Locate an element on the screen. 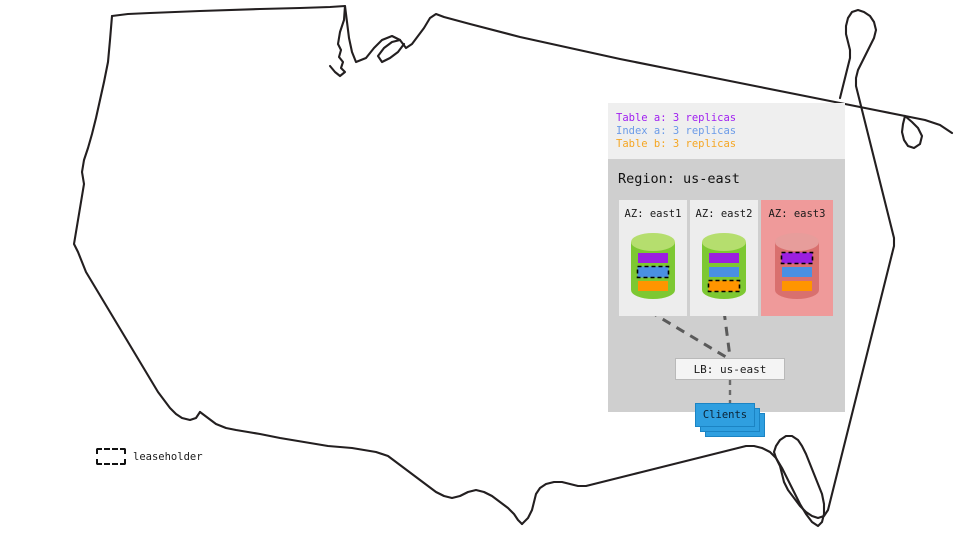 This screenshot has height=540, width=960. replica-band-table-b-east2-leaseholder is located at coordinates (724, 286).